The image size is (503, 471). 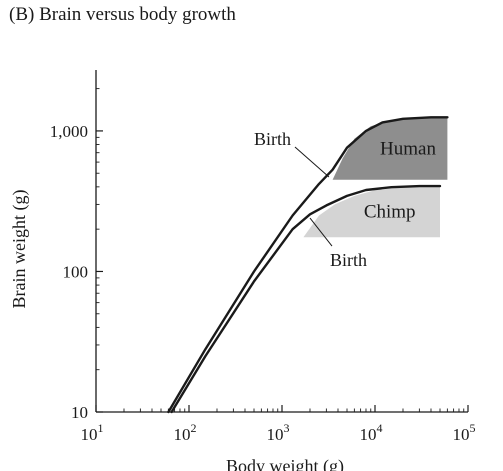 What do you see at coordinates (371, 432) in the screenshot?
I see `x-tick-label: 10⁴` at bounding box center [371, 432].